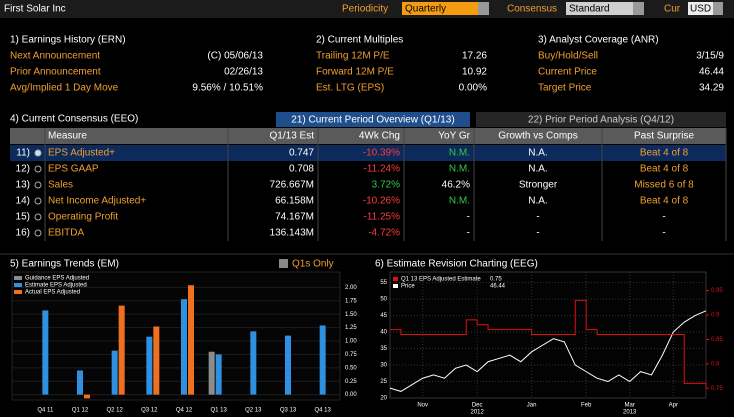  What do you see at coordinates (351, 382) in the screenshot?
I see `y-tick-label: 0.25` at bounding box center [351, 382].